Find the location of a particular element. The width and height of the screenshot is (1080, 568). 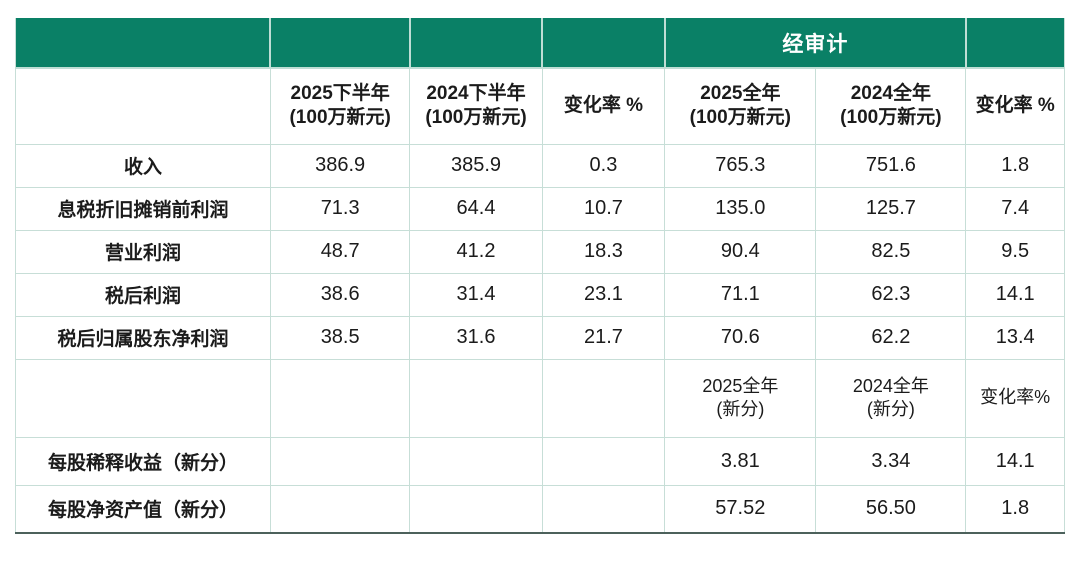

column-header-line1: 2024下半年 is located at coordinates (476, 93).